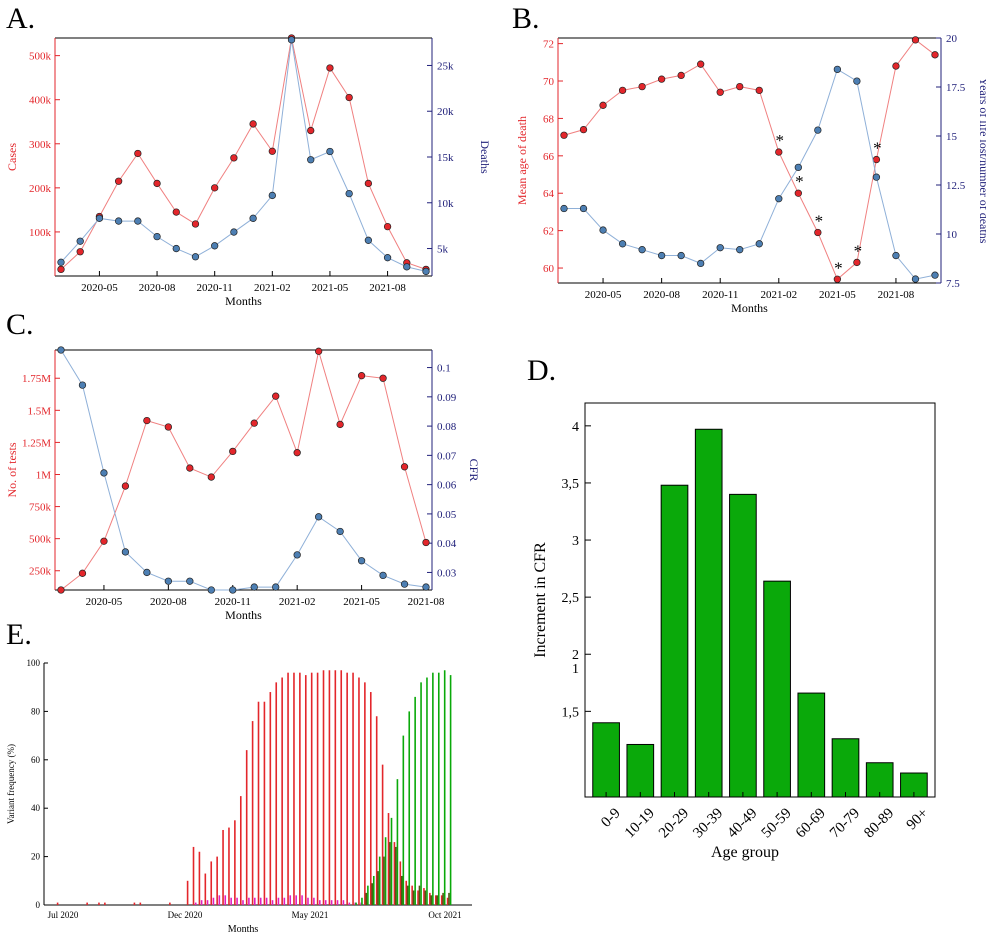  I want to click on panel-c-letter: C., so click(20, 324).